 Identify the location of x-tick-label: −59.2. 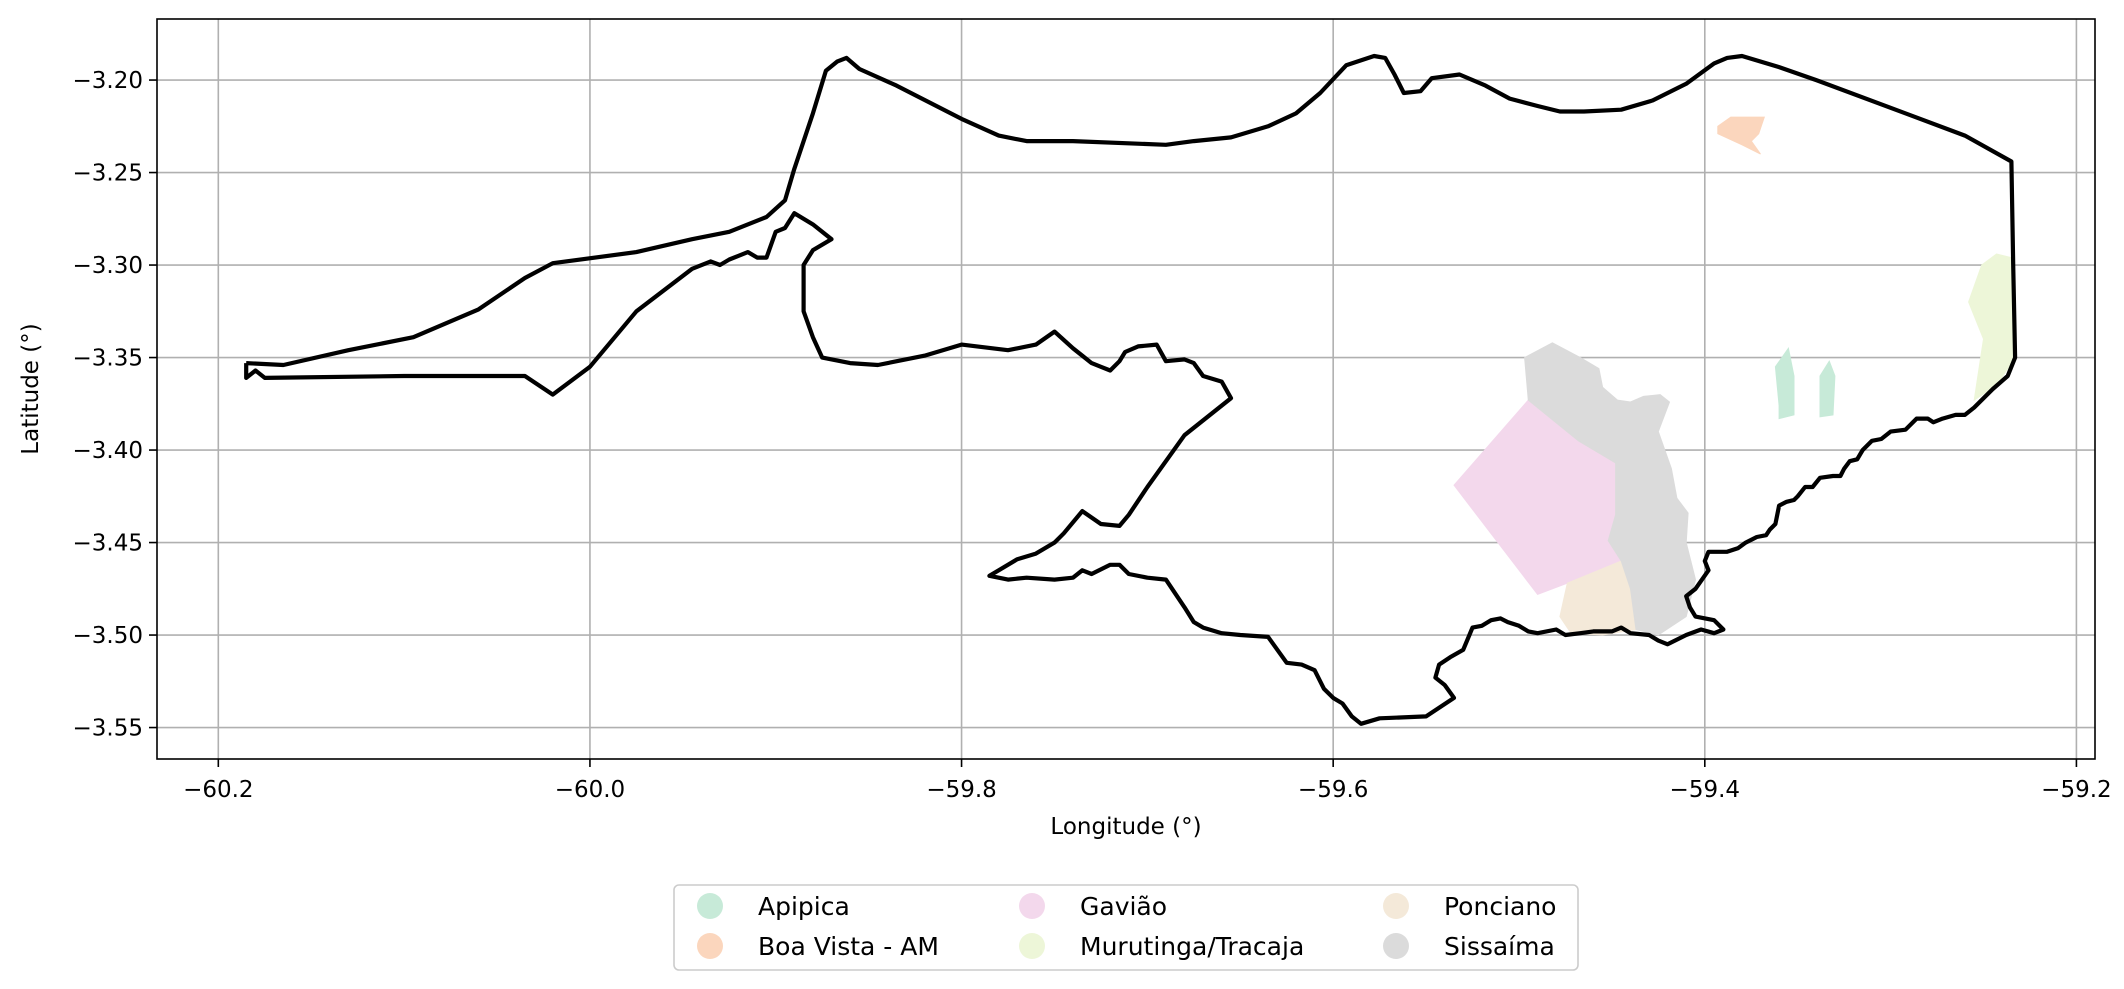
(2076, 790).